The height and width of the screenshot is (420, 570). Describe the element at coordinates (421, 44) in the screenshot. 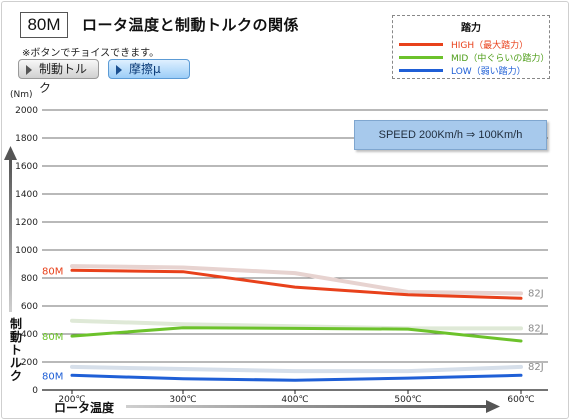

I see `legend-swatch-high` at that location.